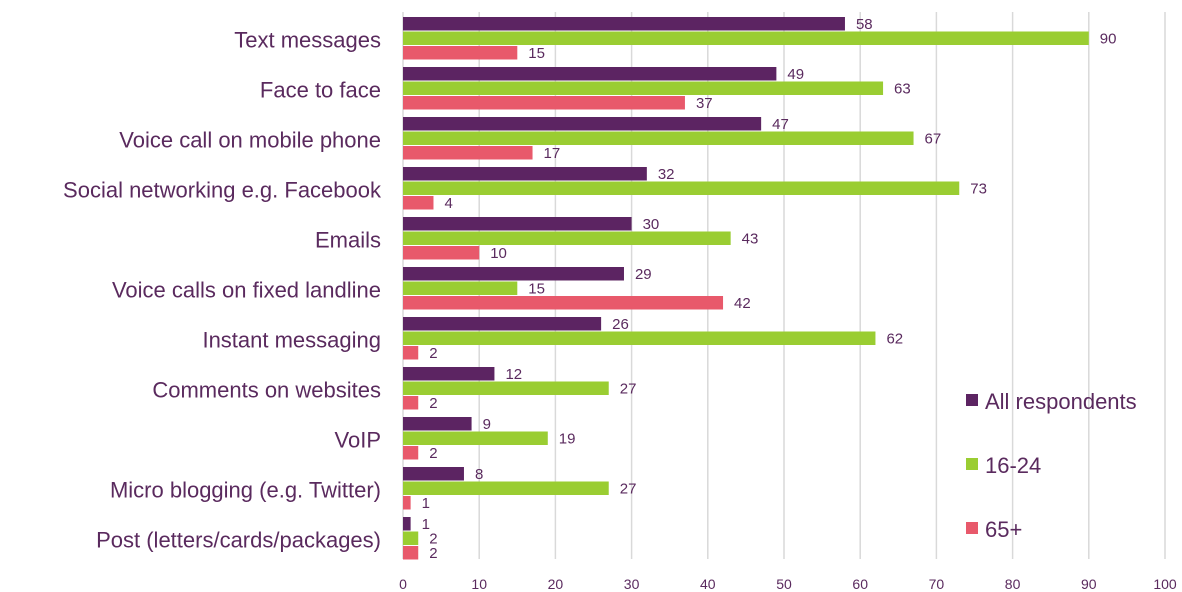 The height and width of the screenshot is (592, 1182). I want to click on x-tick-label: 40, so click(708, 584).